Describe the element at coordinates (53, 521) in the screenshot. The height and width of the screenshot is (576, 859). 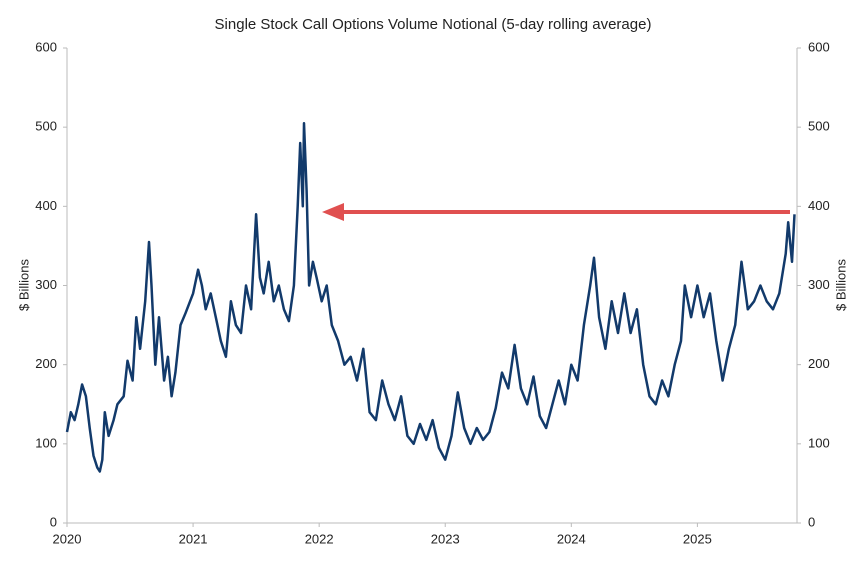
I see `y-tick-label: 0` at that location.